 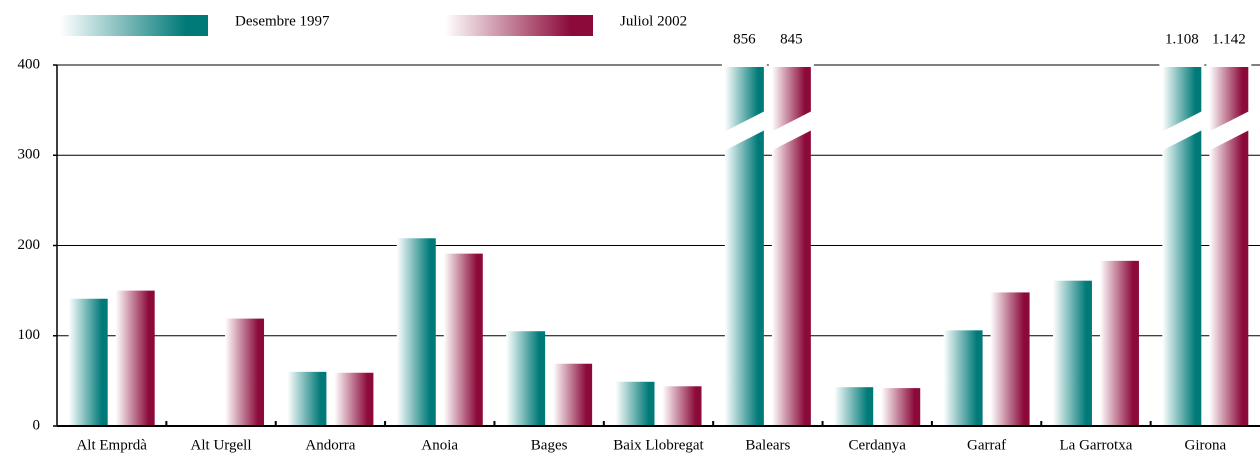 What do you see at coordinates (658, 445) in the screenshot?
I see `x-tick-label: Baix Llobregat` at bounding box center [658, 445].